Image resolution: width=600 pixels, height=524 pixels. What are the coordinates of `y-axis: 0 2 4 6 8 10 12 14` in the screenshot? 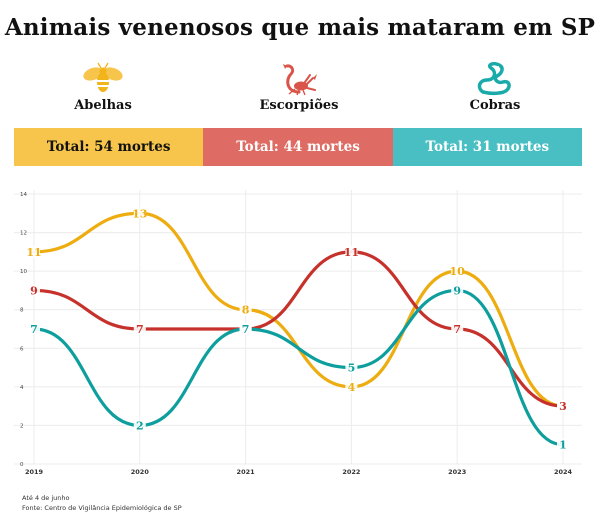 It's located at (23, 330).